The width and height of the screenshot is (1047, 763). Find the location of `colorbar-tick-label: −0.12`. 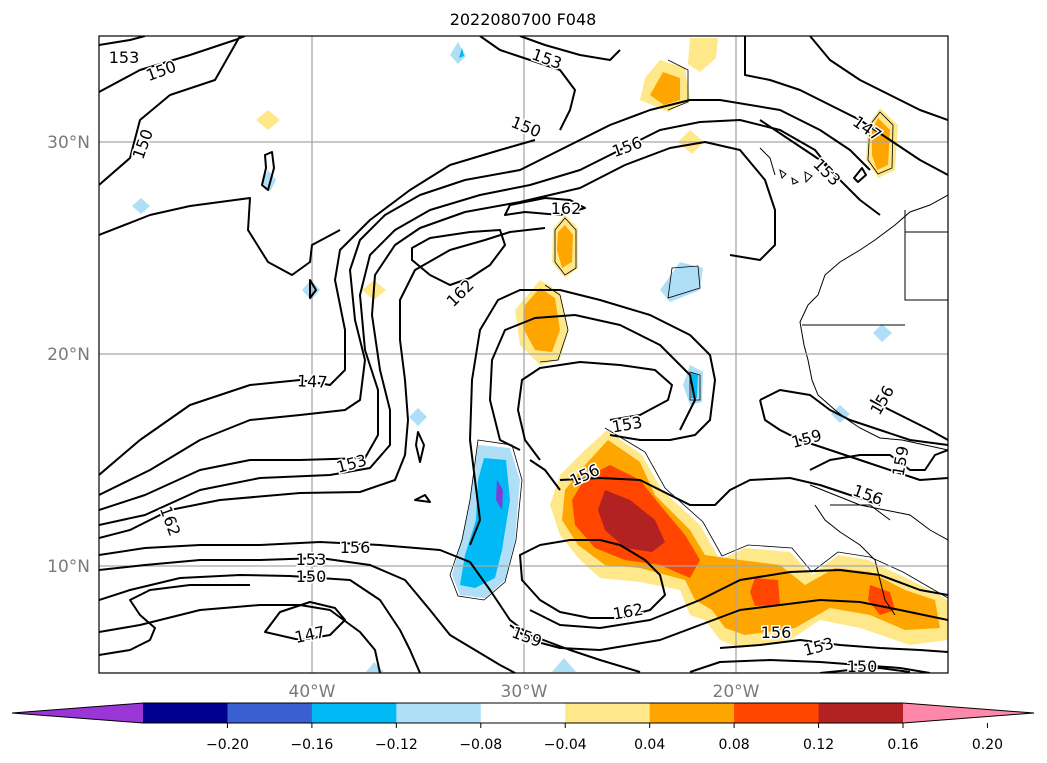

colorbar-tick-label: −0.12 is located at coordinates (396, 745).